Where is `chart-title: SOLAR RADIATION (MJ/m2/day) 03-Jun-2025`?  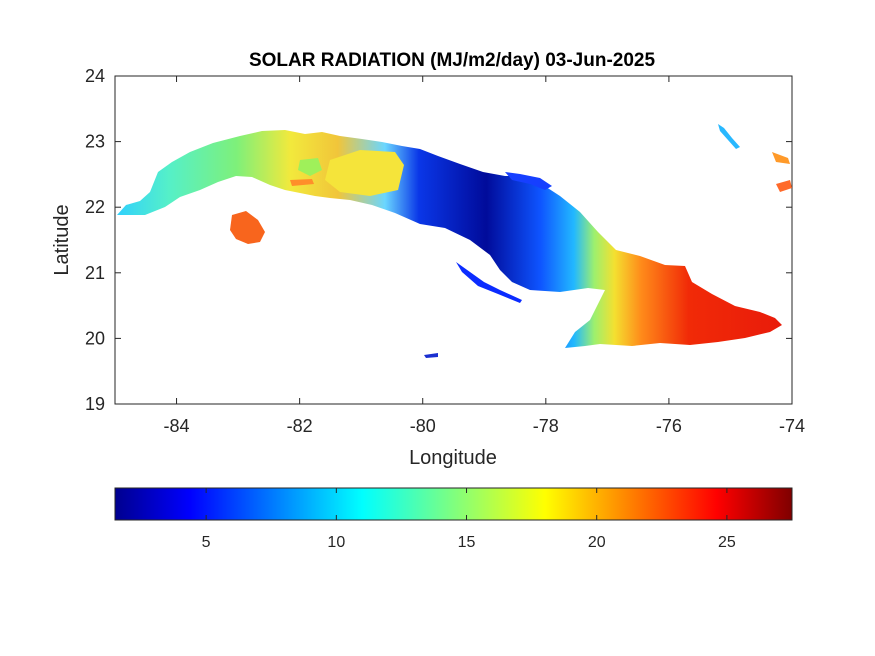
chart-title: SOLAR RADIATION (MJ/m2/day) 03-Jun-2025 is located at coordinates (452, 60).